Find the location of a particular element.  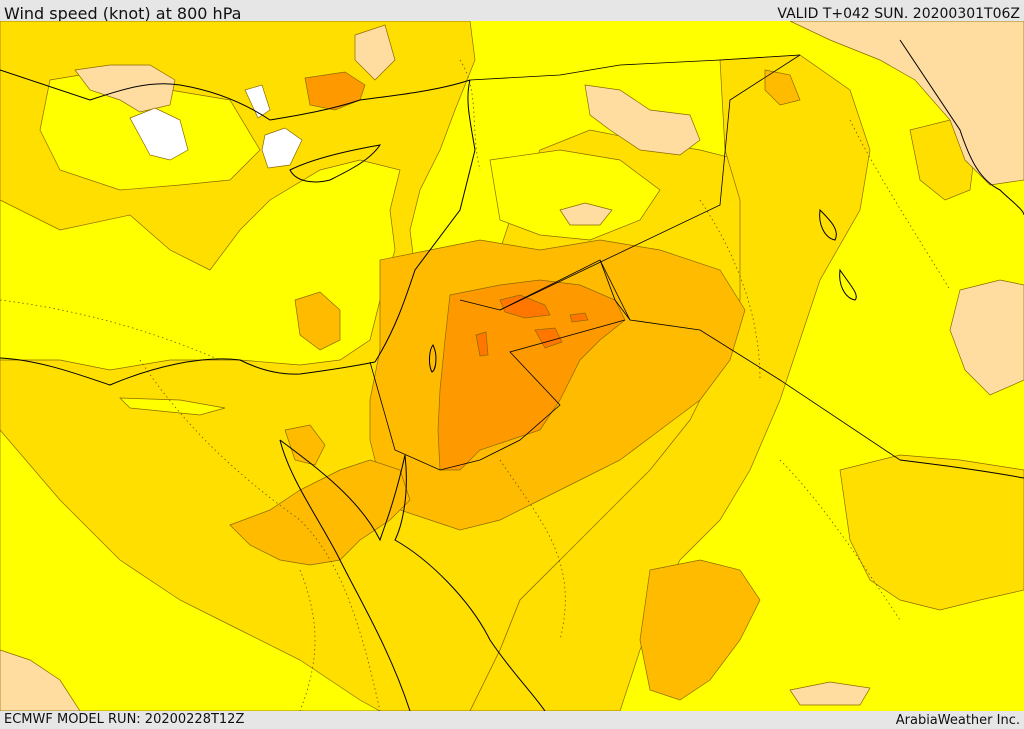

mid-band-southeast is located at coordinates (931, 532).